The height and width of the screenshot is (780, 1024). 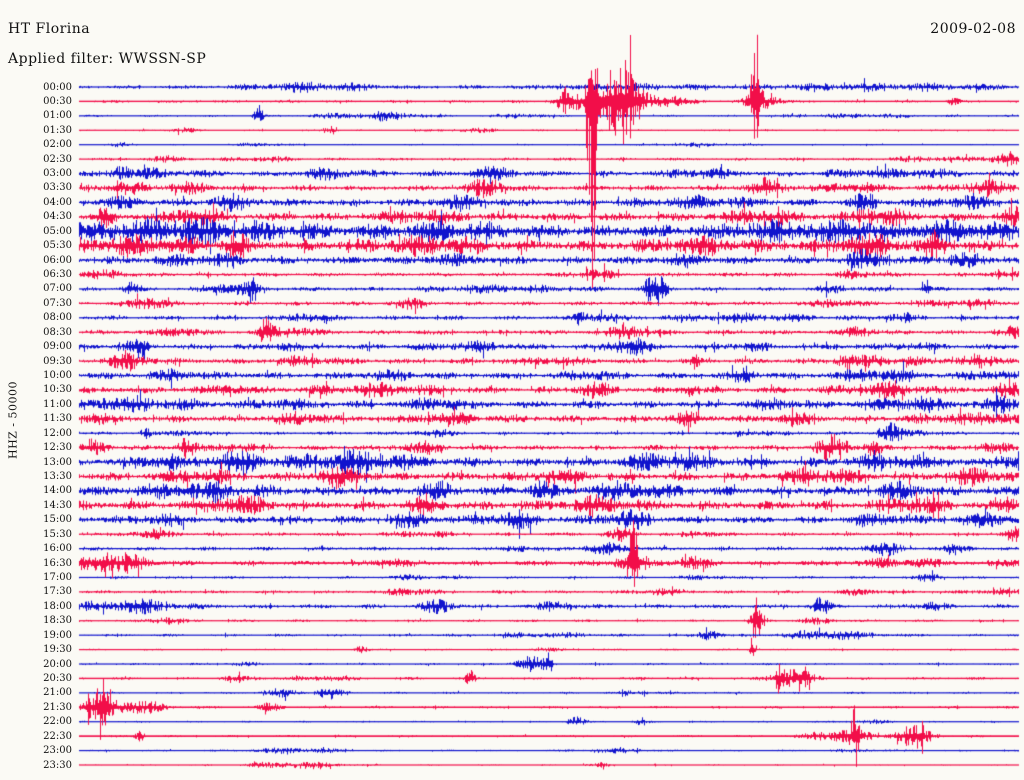 What do you see at coordinates (57, 577) in the screenshot?
I see `row-time-label: 17:00` at bounding box center [57, 577].